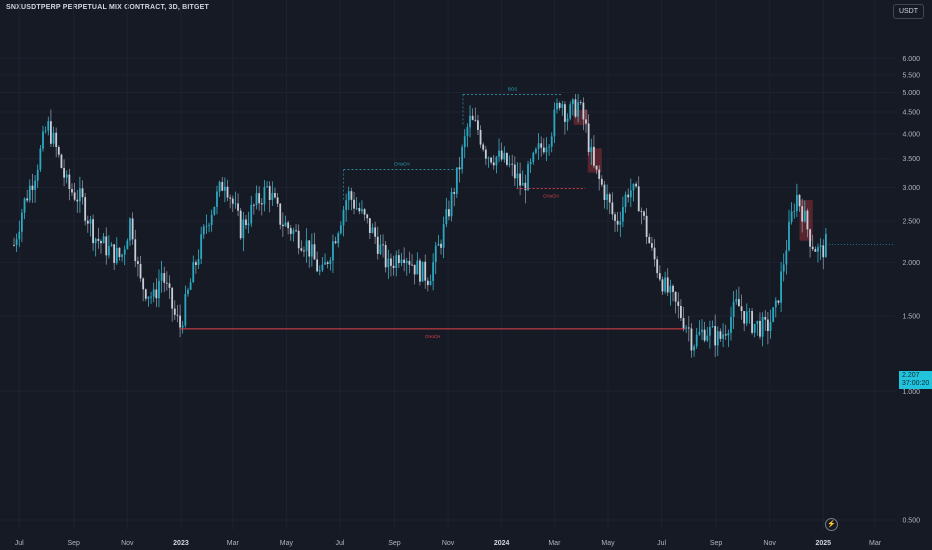 The image size is (932, 550). What do you see at coordinates (661, 543) in the screenshot?
I see `x-tick-label: Jul` at bounding box center [661, 543].